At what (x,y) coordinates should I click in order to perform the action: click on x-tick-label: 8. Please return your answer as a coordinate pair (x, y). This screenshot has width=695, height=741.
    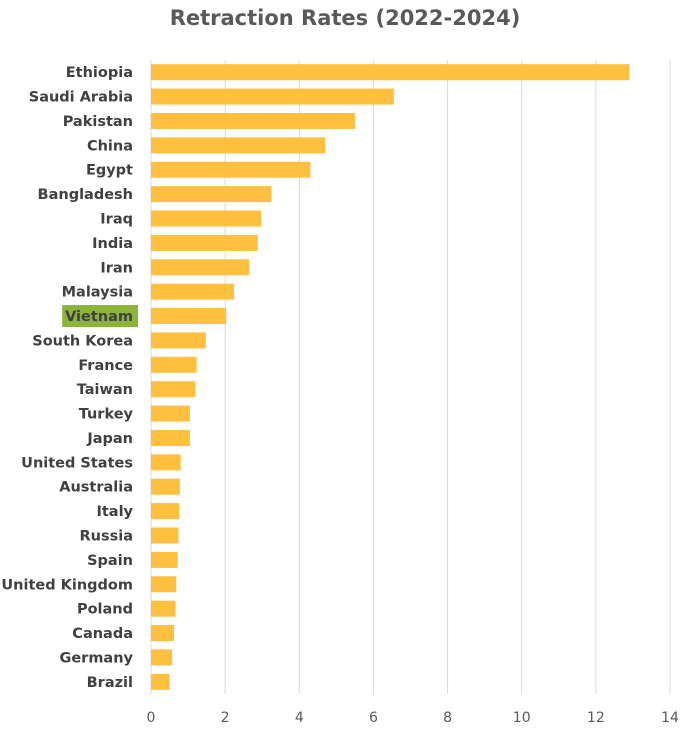
    Looking at the image, I should click on (447, 718).